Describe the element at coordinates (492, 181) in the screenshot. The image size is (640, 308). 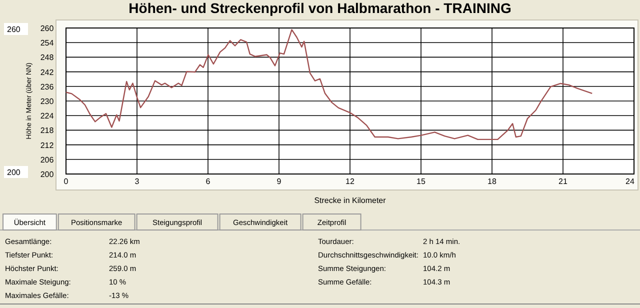
I see `x-tick-label: 18` at that location.